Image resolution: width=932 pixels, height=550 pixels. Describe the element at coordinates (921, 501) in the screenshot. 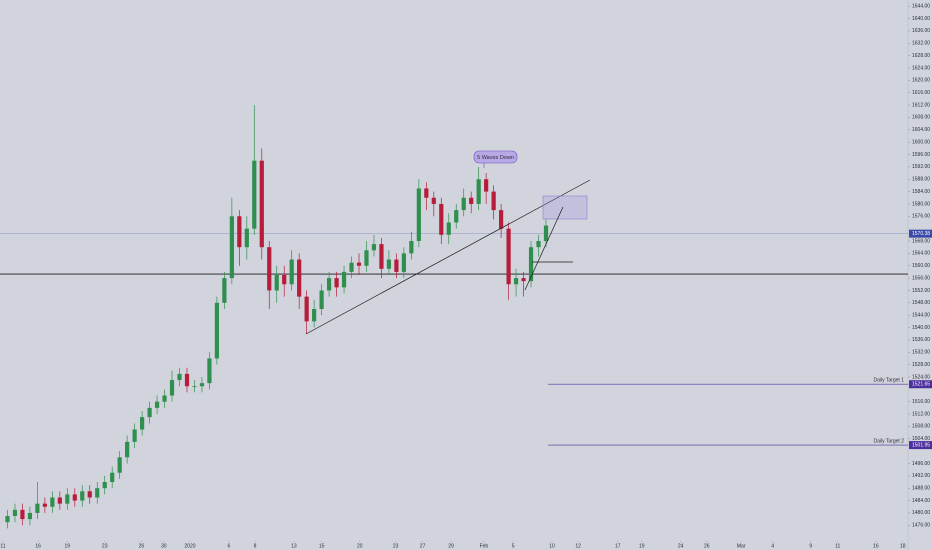

I see `y-tick-label: 1484.00` at that location.